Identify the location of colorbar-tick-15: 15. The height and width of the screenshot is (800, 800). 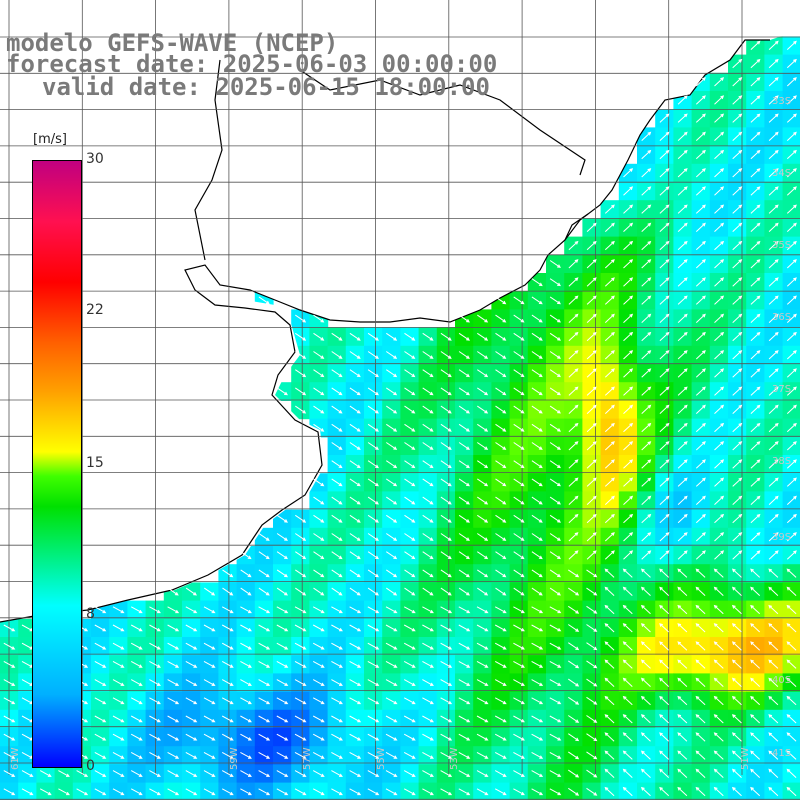
(95, 463).